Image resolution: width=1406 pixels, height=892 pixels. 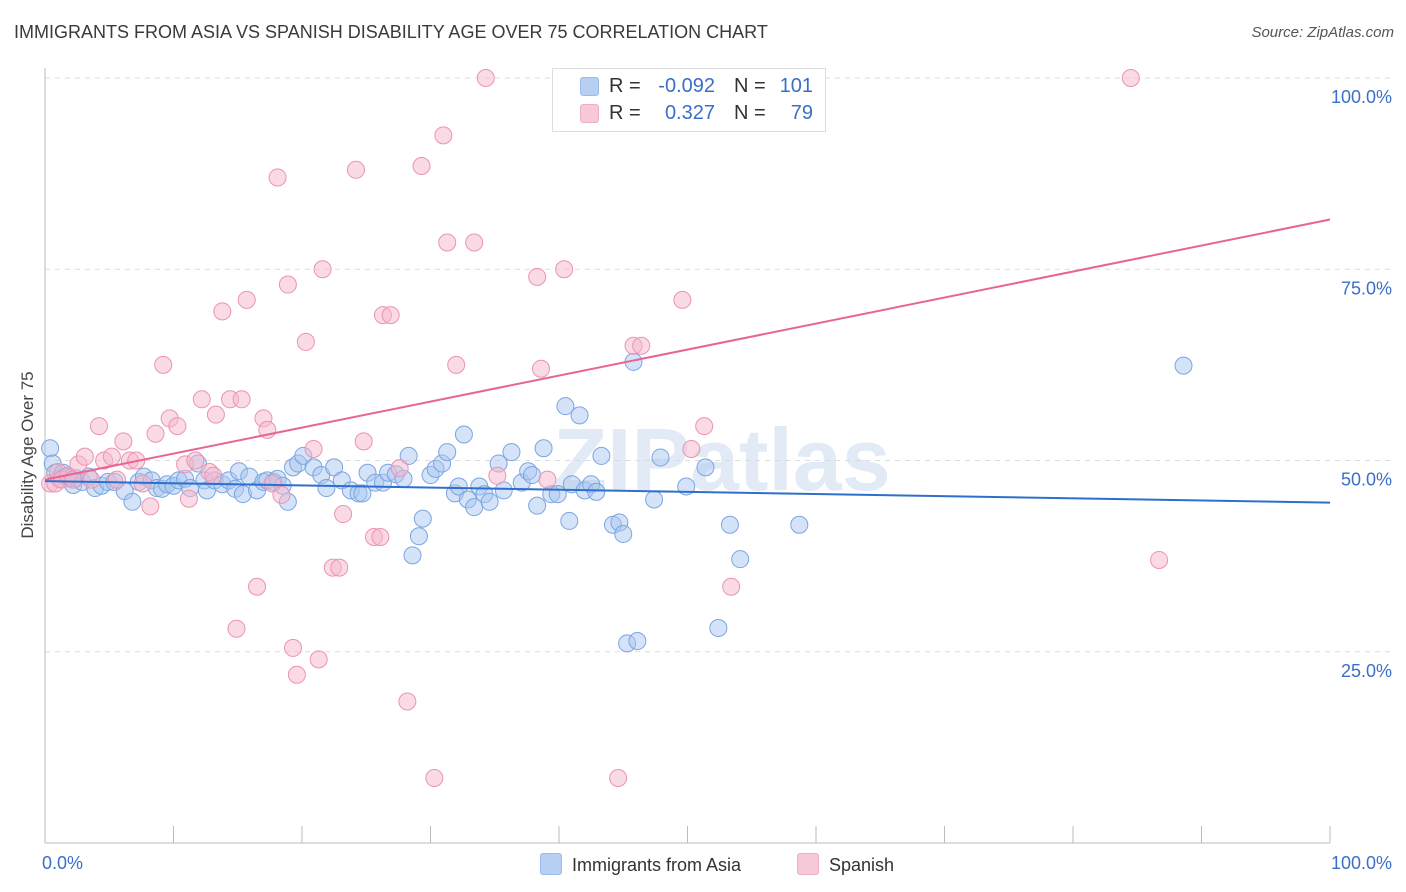 I want to click on r-value: 0.327, so click(x=689, y=113).